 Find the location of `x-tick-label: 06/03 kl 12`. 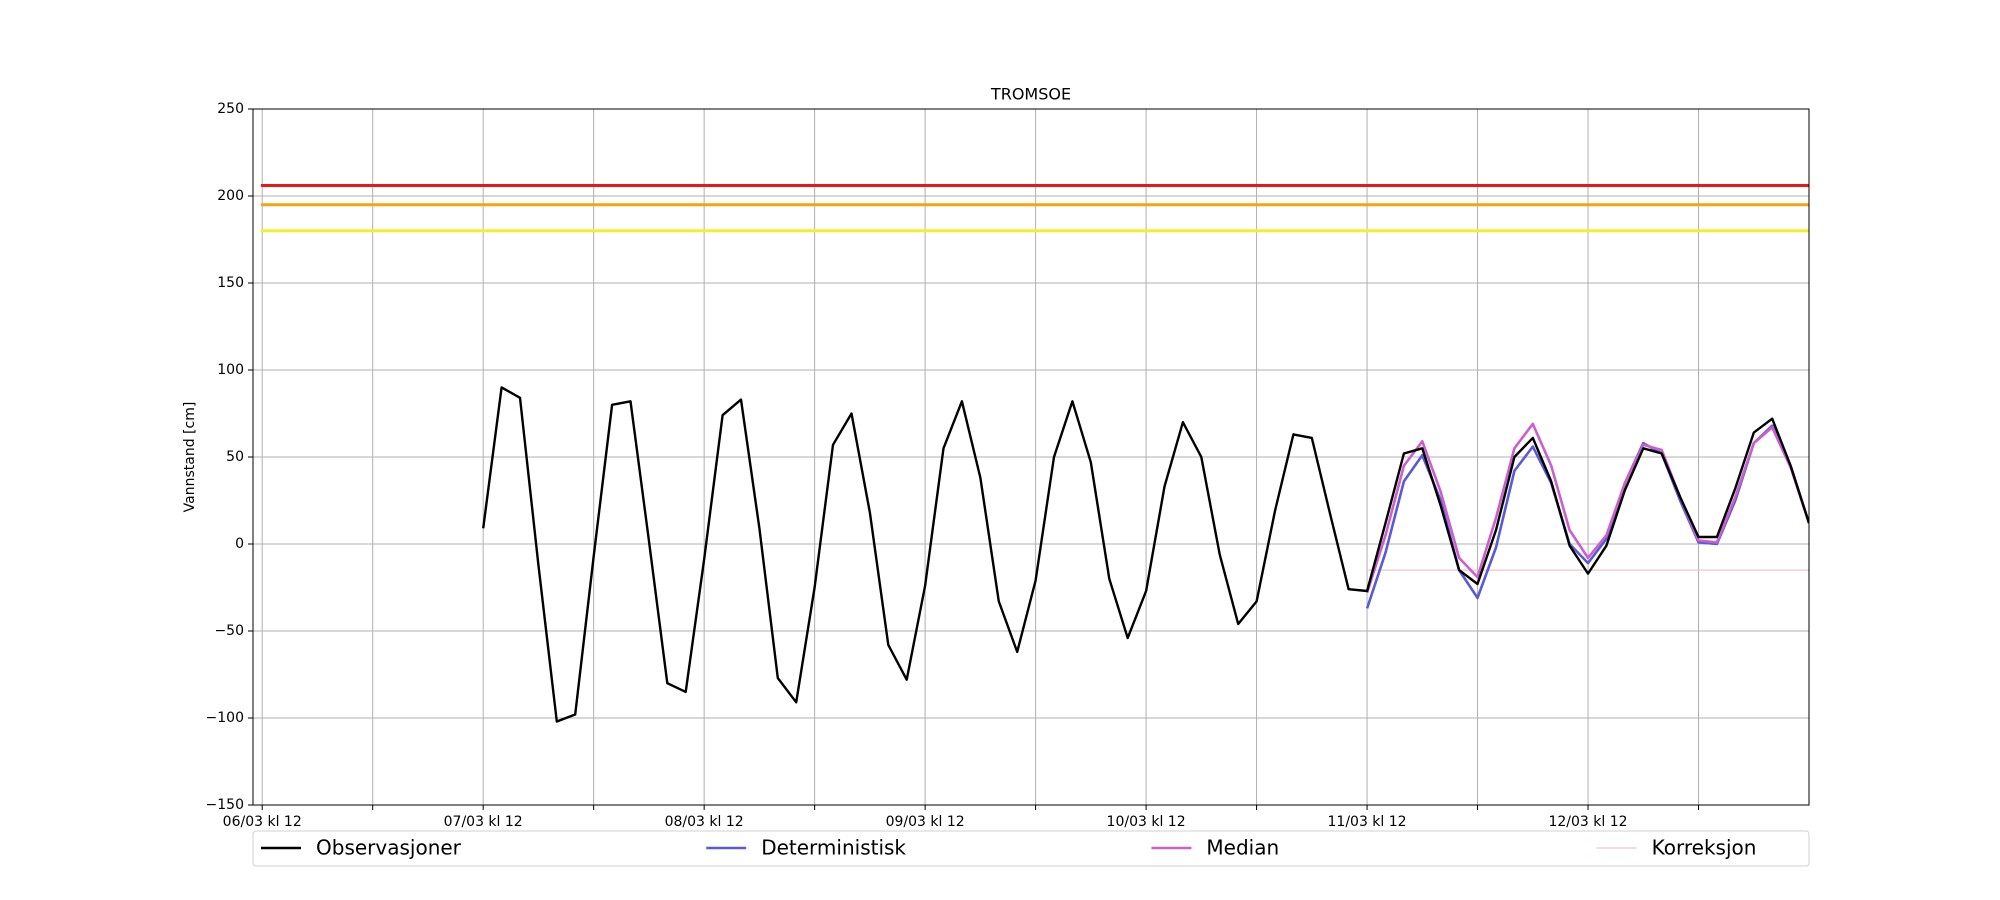

x-tick-label: 06/03 kl 12 is located at coordinates (262, 822).